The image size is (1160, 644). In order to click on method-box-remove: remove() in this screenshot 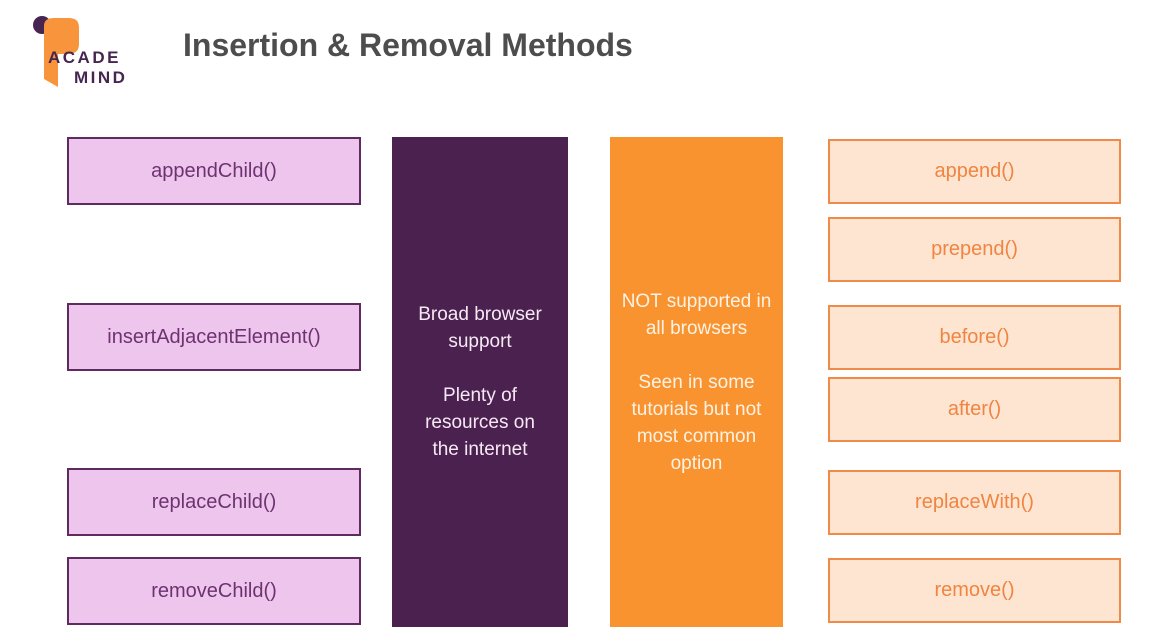, I will do `click(974, 590)`.